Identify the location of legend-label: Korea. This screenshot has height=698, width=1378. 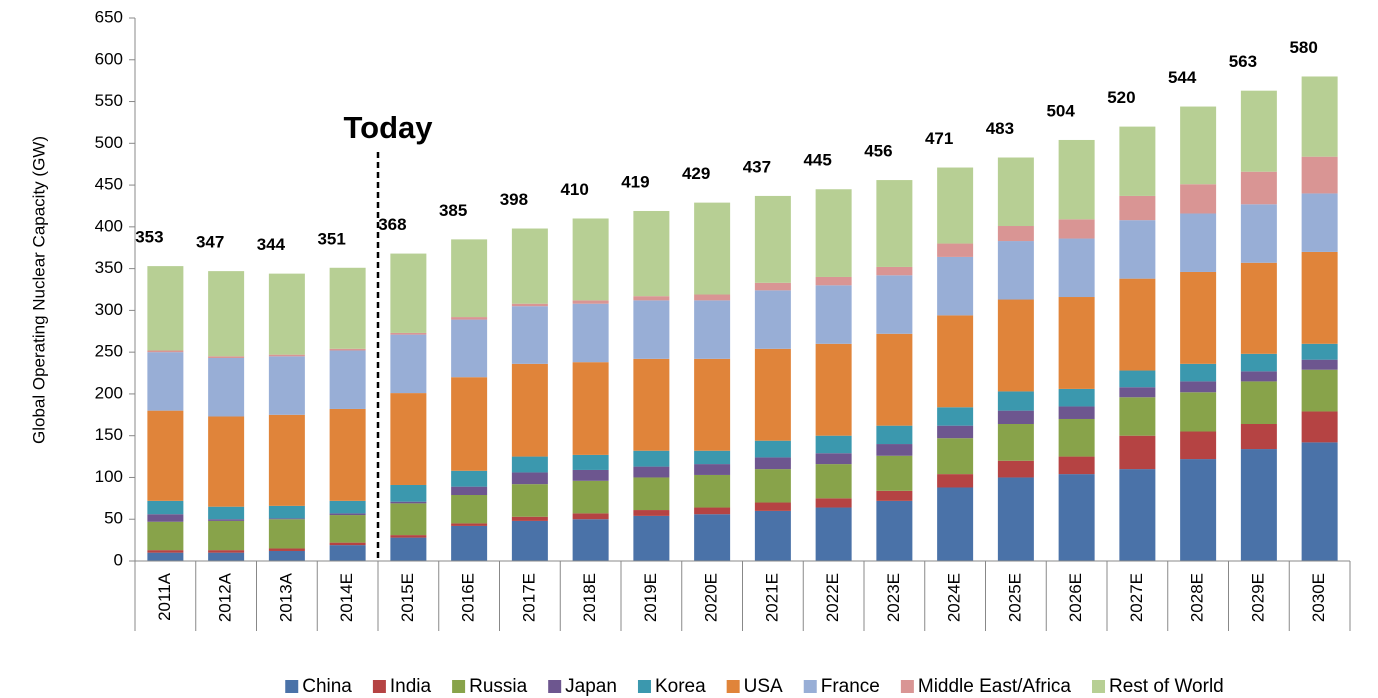
(680, 686).